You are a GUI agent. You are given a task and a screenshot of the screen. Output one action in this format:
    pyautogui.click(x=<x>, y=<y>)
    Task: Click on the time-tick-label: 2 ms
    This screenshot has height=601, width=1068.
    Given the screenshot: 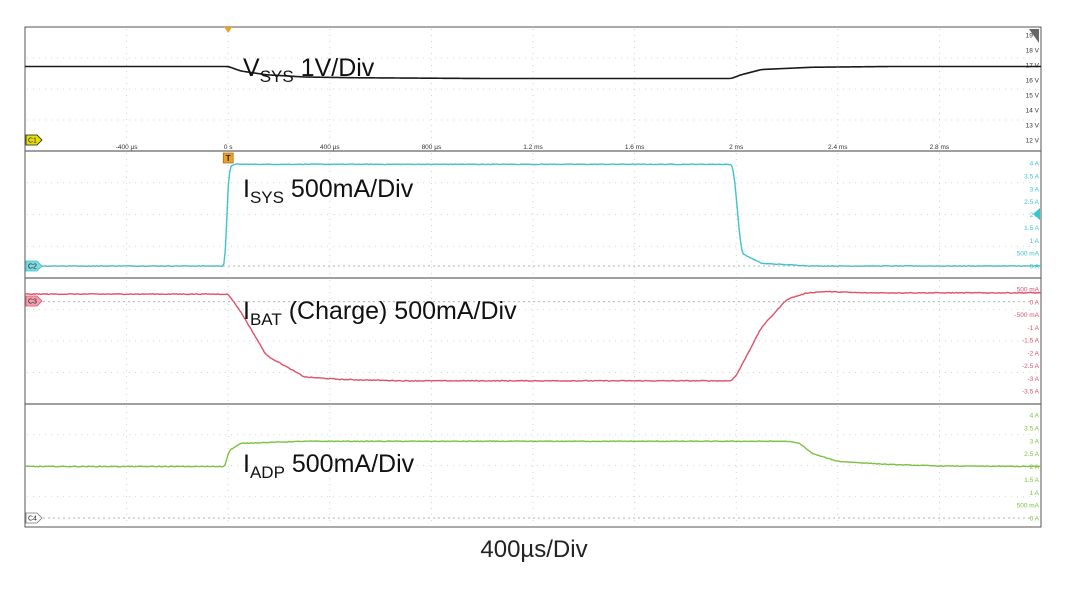 What is the action you would take?
    pyautogui.click(x=736, y=147)
    